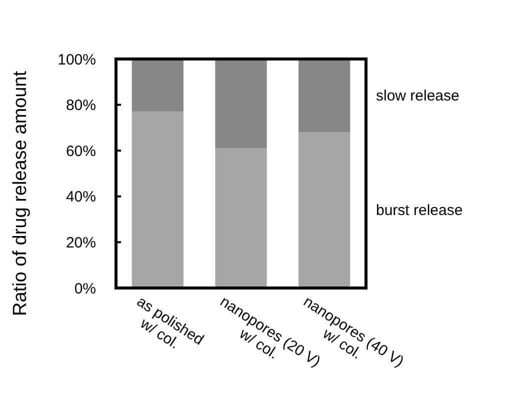 This screenshot has width=506, height=405. Describe the element at coordinates (85, 289) in the screenshot. I see `y-tick-label: 0%` at that location.